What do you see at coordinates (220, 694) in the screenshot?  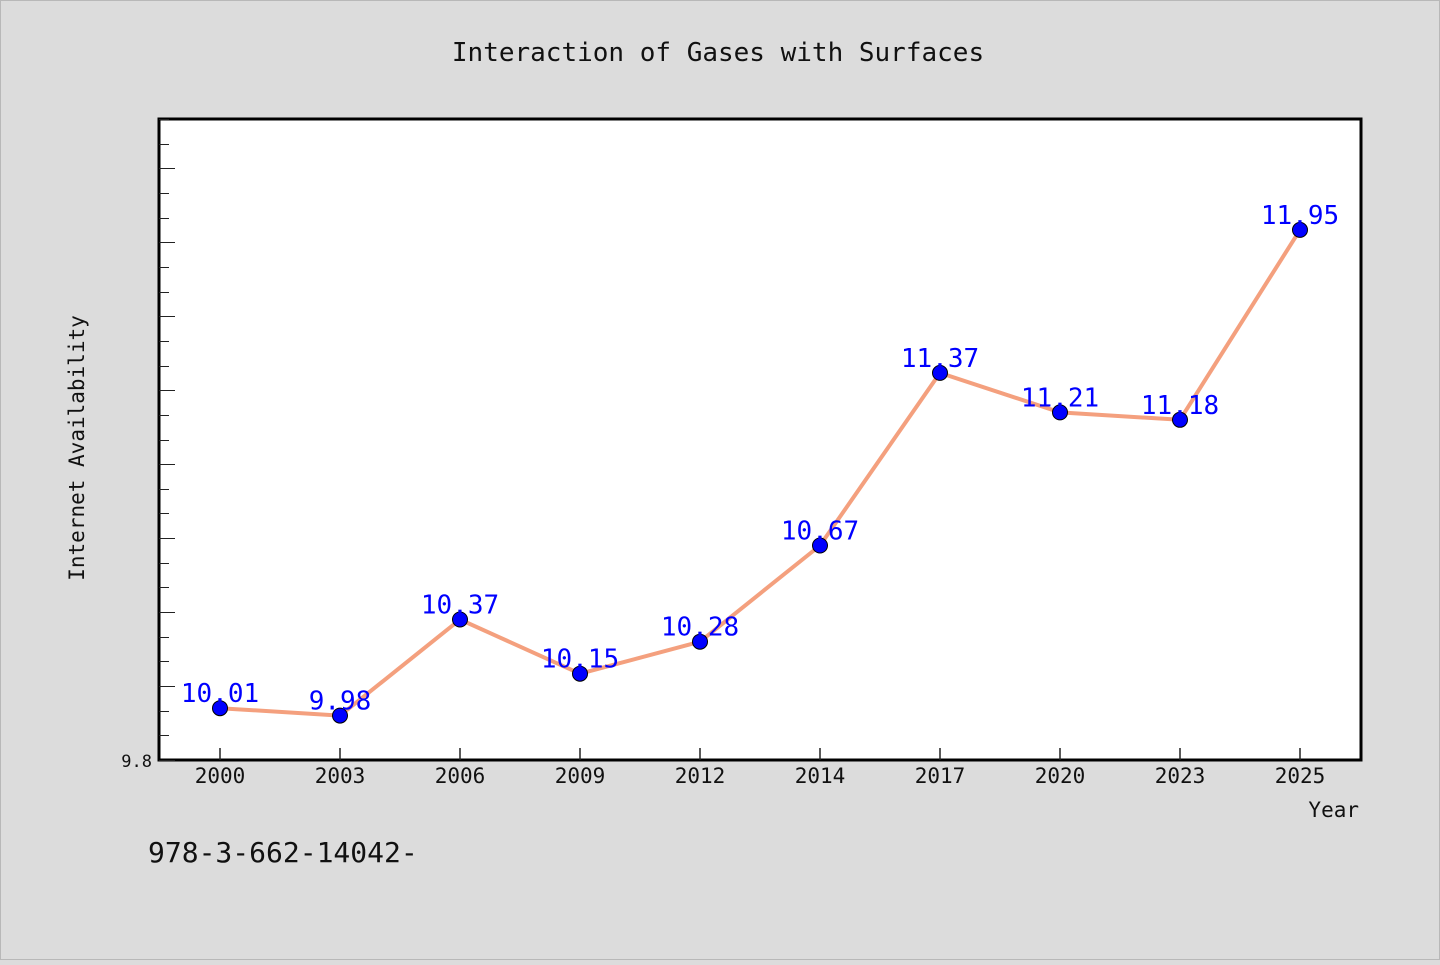 I see `data-label: 10.01` at bounding box center [220, 694].